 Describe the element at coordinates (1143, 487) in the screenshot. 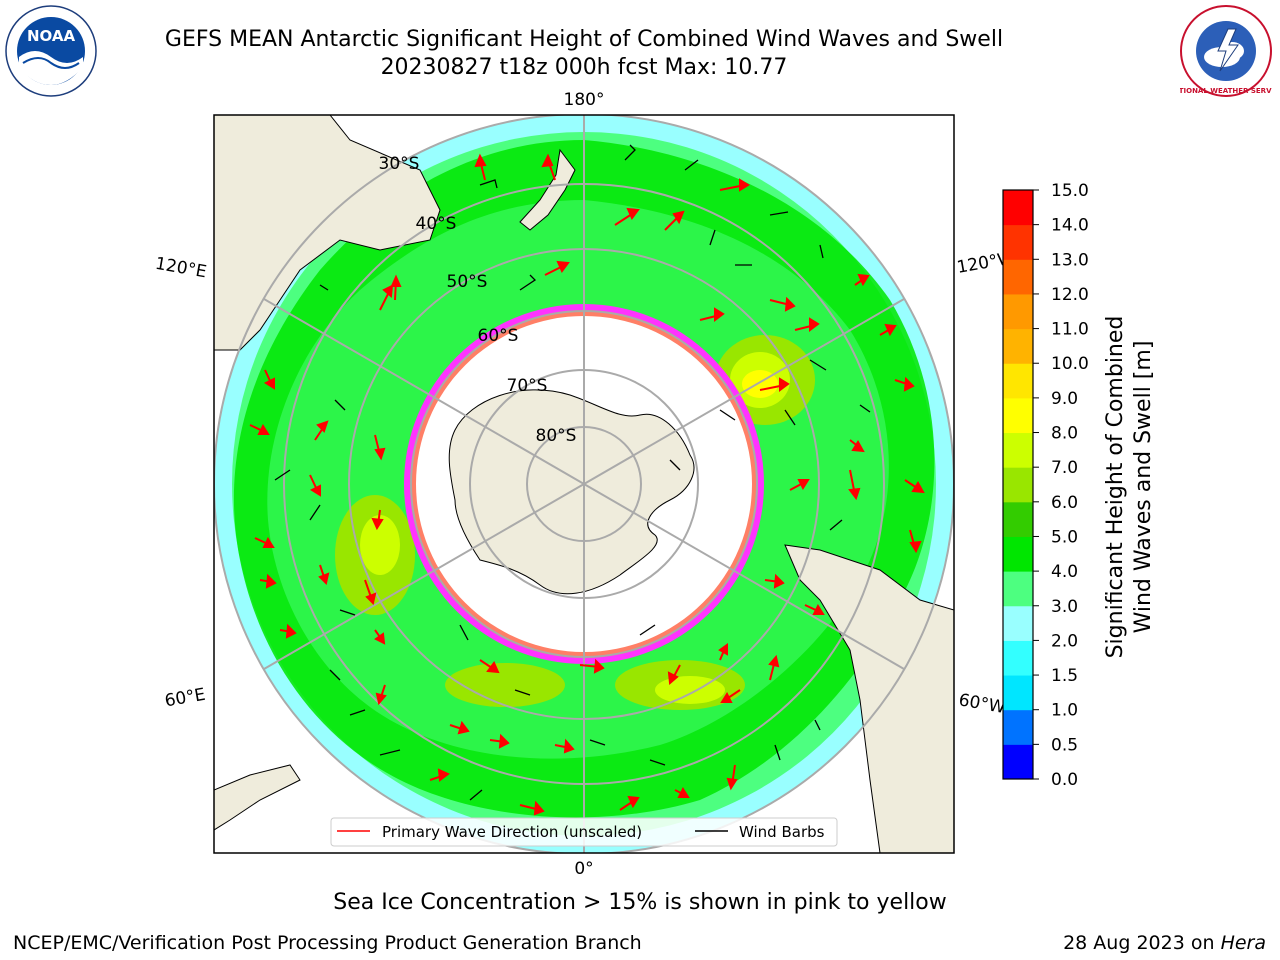

I see `colorbar-label-line2: Wind Waves and Swell [m]` at that location.